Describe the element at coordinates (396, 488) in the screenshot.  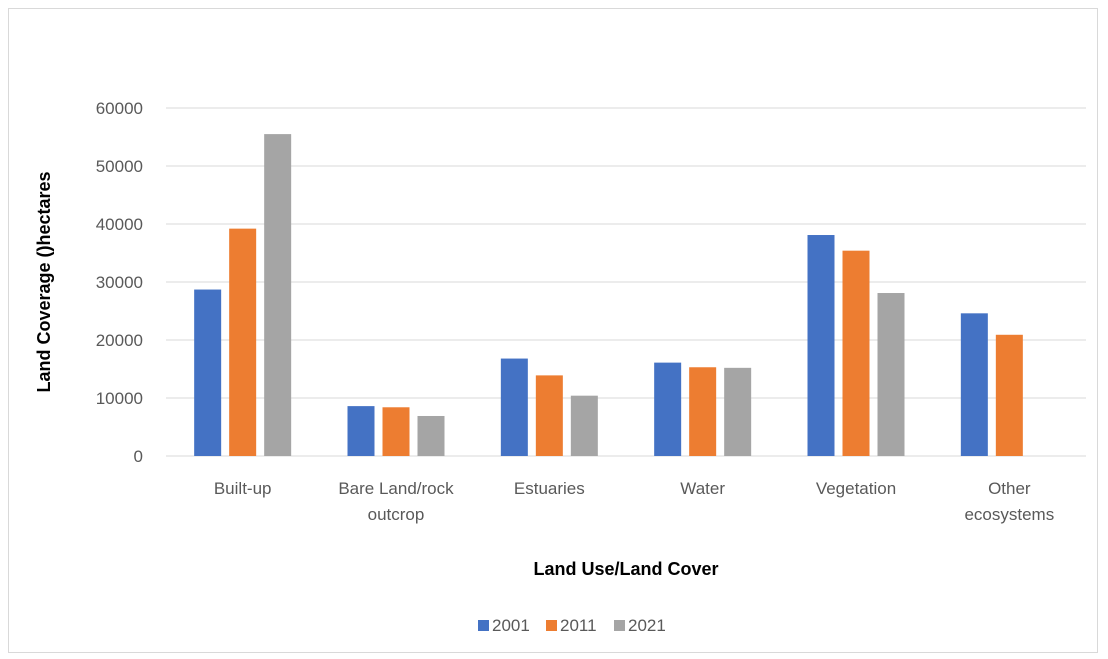
I see `x-tick-label-line: Bare Land/rock` at that location.